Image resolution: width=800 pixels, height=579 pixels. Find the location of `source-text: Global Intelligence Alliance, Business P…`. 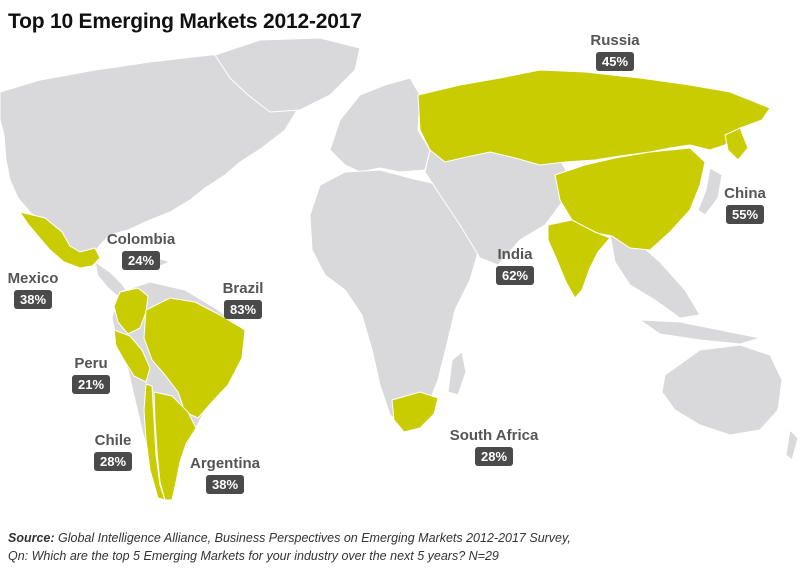

source-text: Global Intelligence Alliance, Business P… is located at coordinates (314, 538).